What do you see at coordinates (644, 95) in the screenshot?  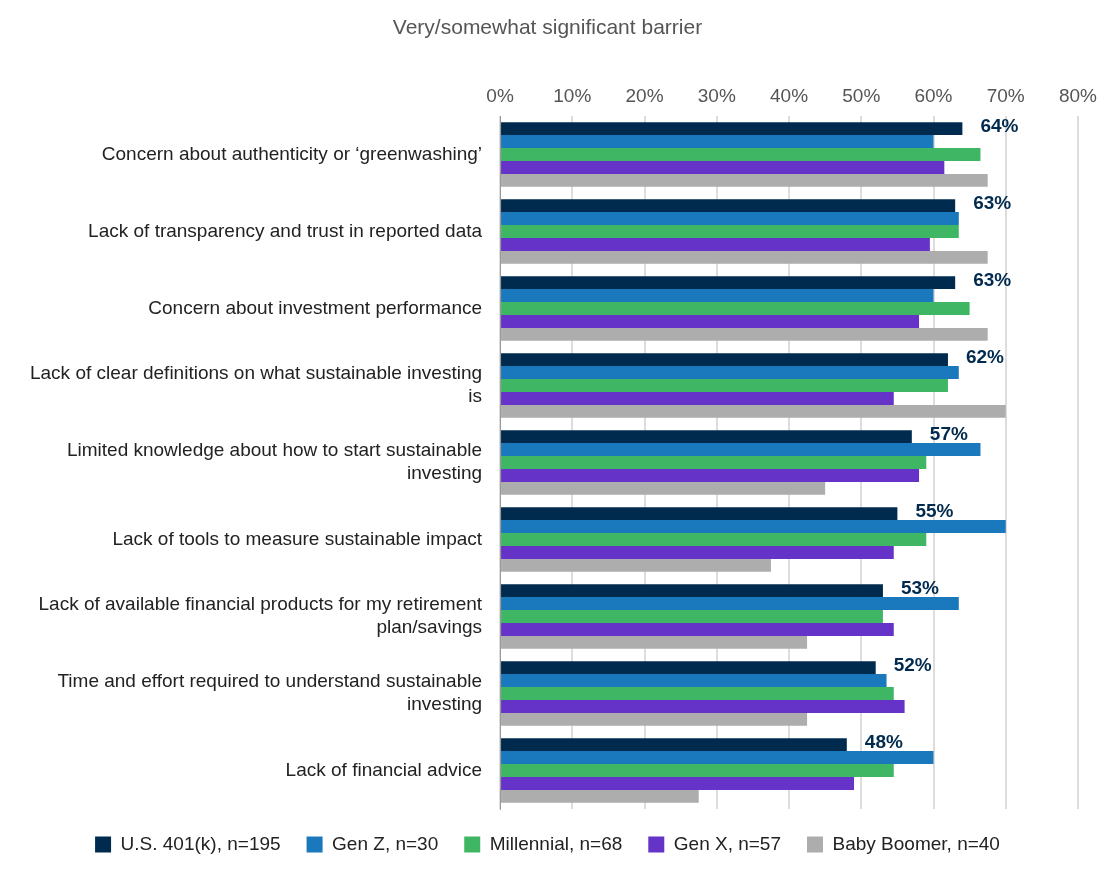 I see `x-tick-label: 20%` at bounding box center [644, 95].